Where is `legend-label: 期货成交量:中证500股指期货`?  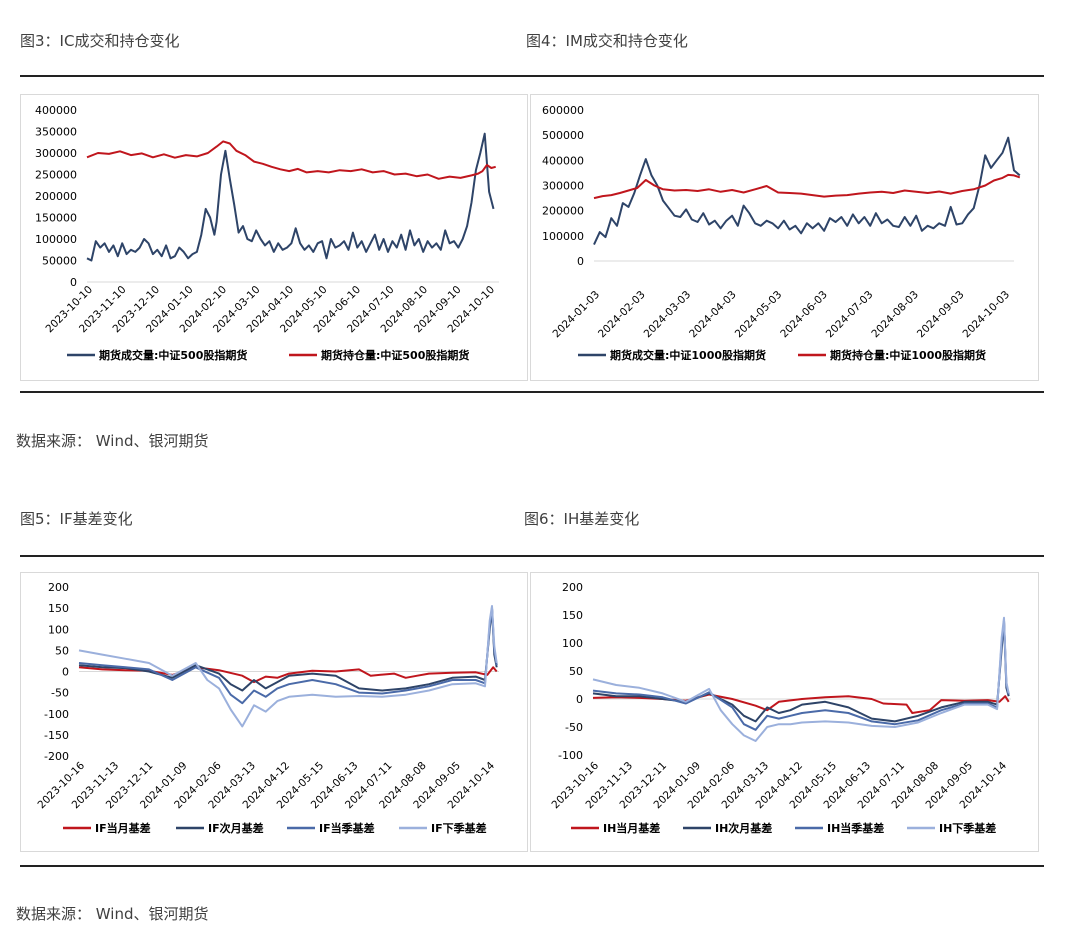 legend-label: 期货成交量:中证500股指期货 is located at coordinates (173, 355).